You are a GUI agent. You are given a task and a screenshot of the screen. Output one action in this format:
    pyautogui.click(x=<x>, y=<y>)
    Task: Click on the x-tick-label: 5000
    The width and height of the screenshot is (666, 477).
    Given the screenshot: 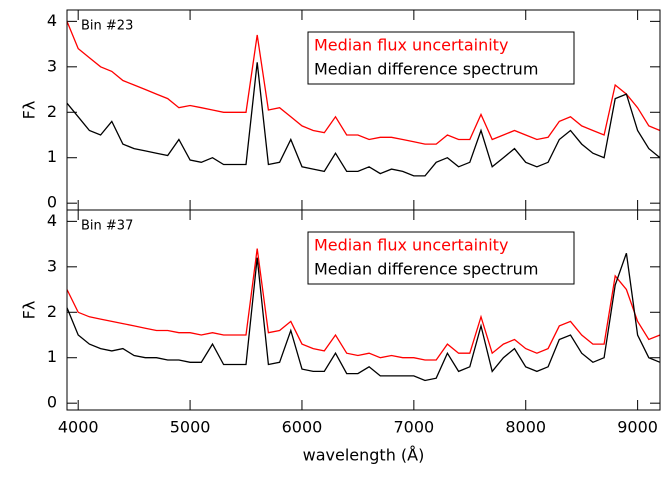 What is the action you would take?
    pyautogui.click(x=190, y=427)
    